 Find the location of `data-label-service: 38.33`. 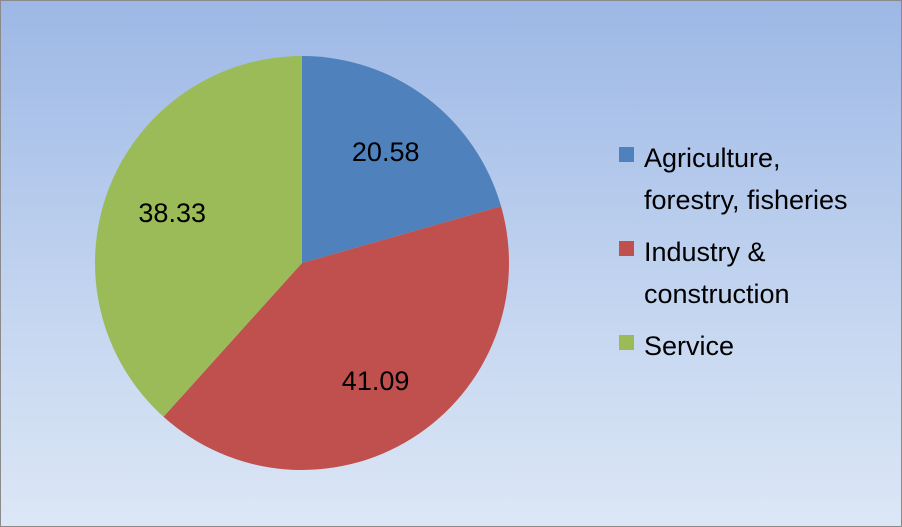

data-label-service: 38.33 is located at coordinates (172, 213).